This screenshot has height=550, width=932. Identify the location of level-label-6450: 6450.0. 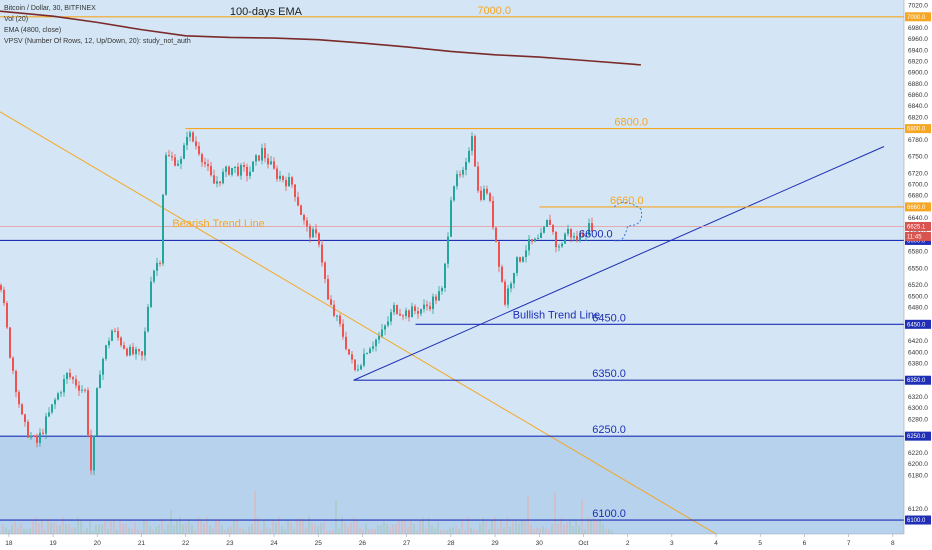
(609, 318).